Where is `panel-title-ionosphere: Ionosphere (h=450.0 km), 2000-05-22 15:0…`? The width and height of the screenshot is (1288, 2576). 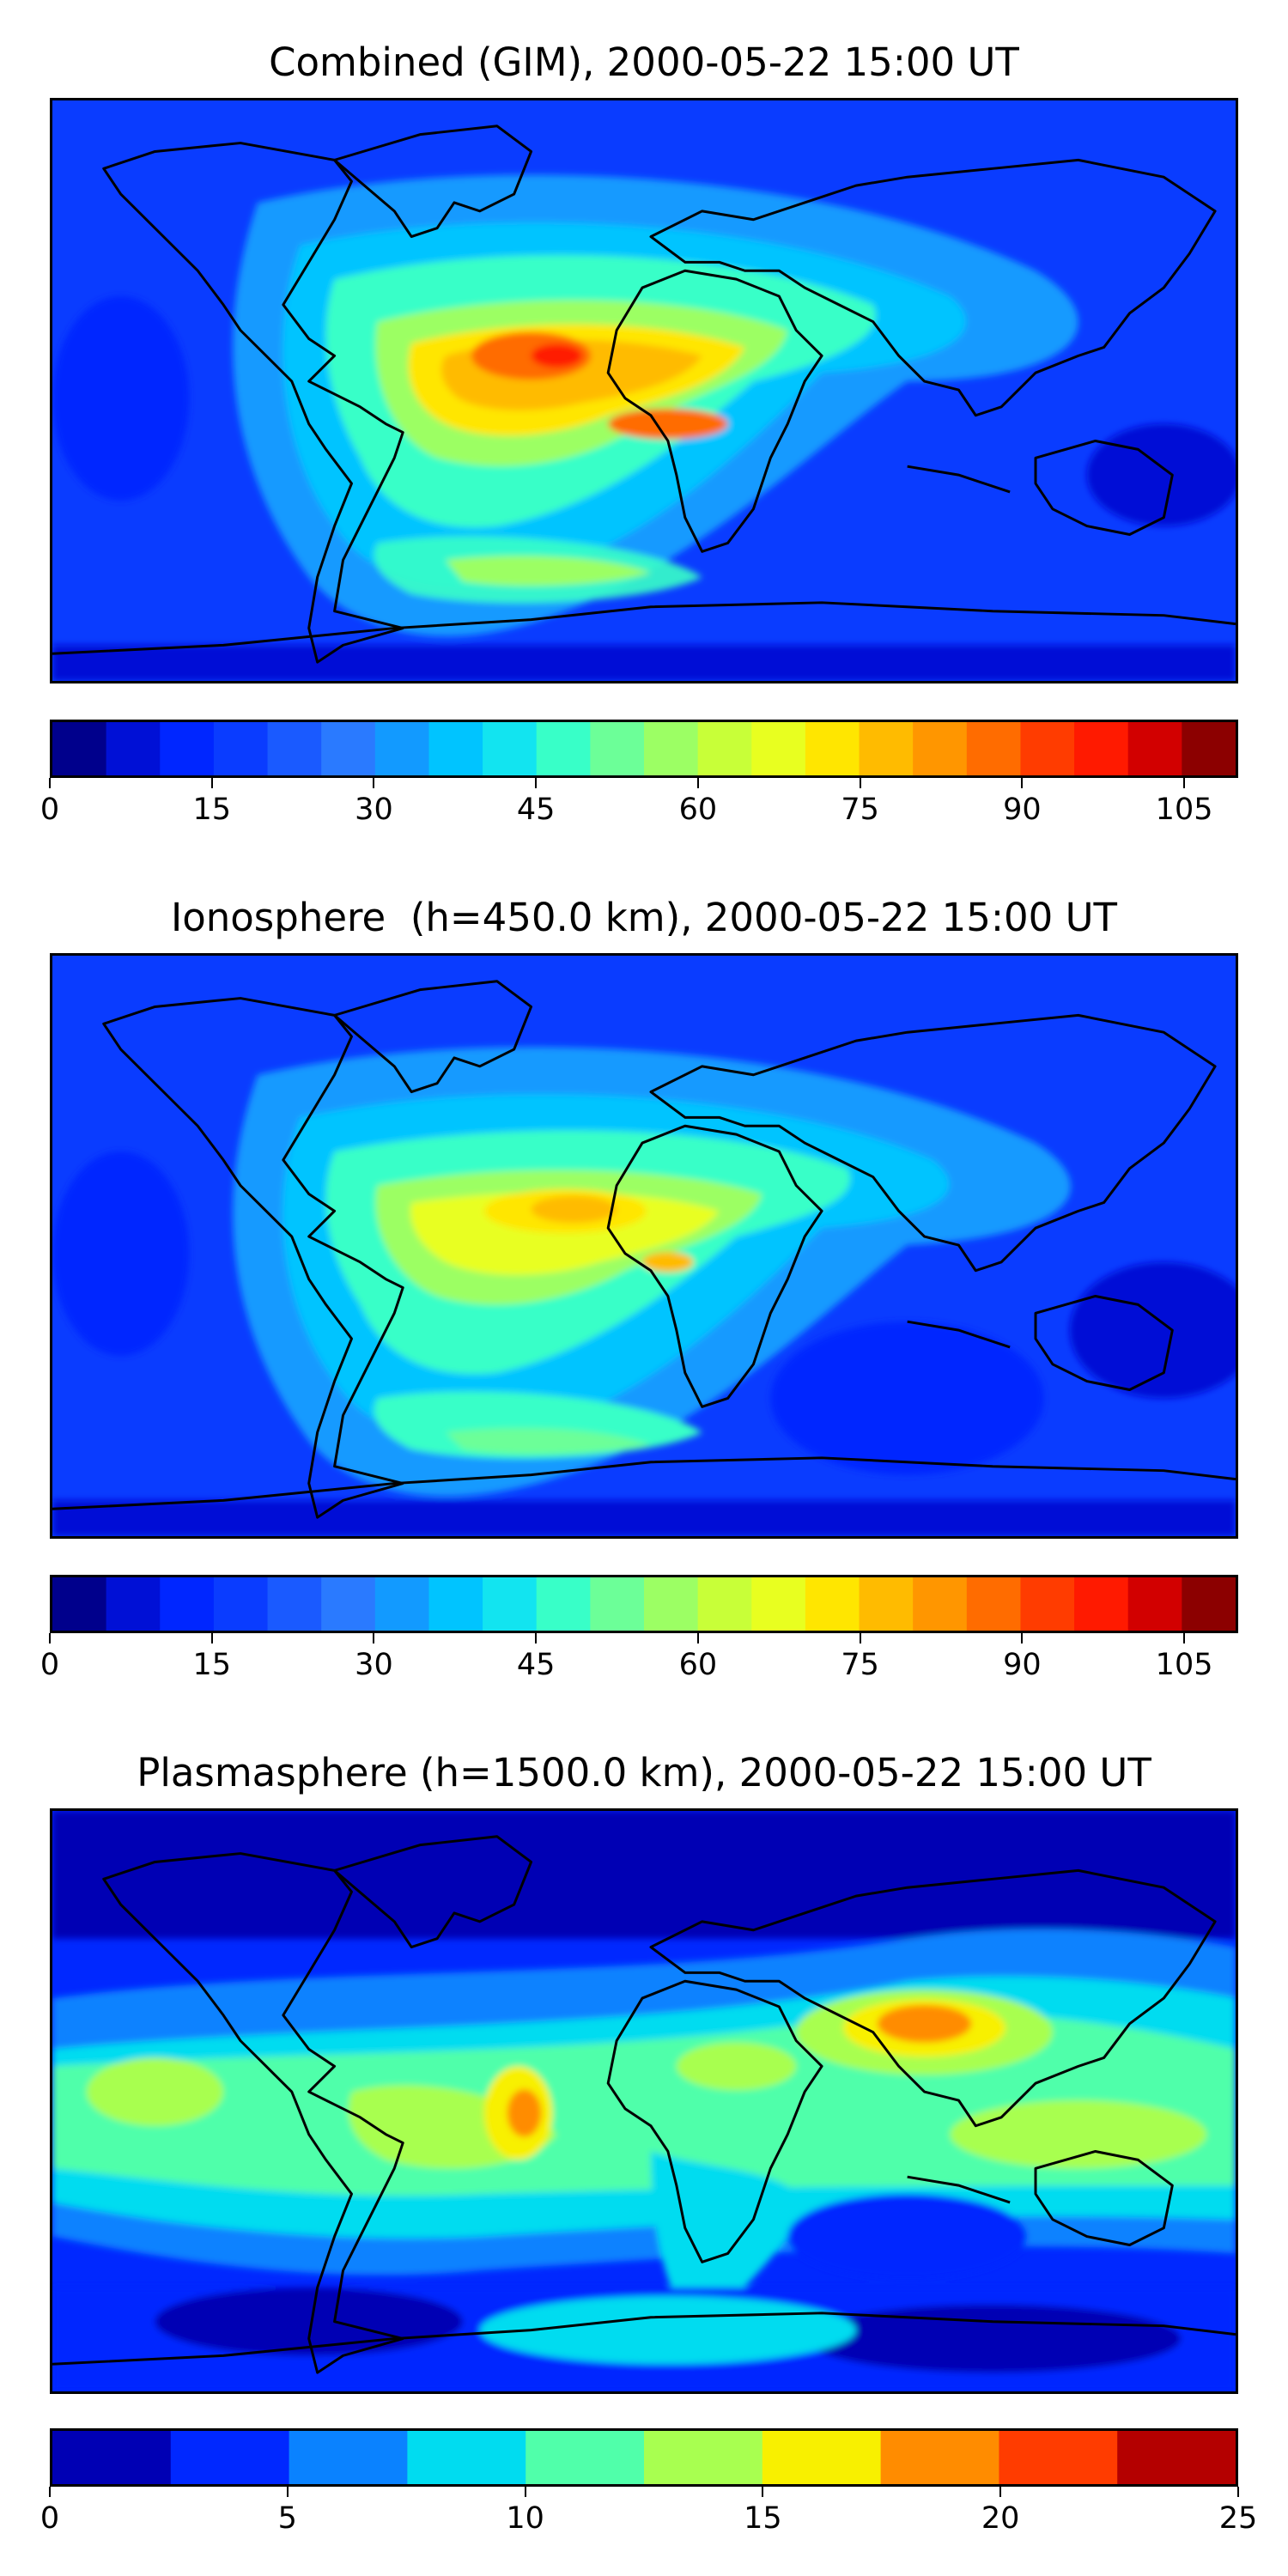 panel-title-ionosphere: Ionosphere (h=450.0 km), 2000-05-22 15:0… is located at coordinates (644, 918).